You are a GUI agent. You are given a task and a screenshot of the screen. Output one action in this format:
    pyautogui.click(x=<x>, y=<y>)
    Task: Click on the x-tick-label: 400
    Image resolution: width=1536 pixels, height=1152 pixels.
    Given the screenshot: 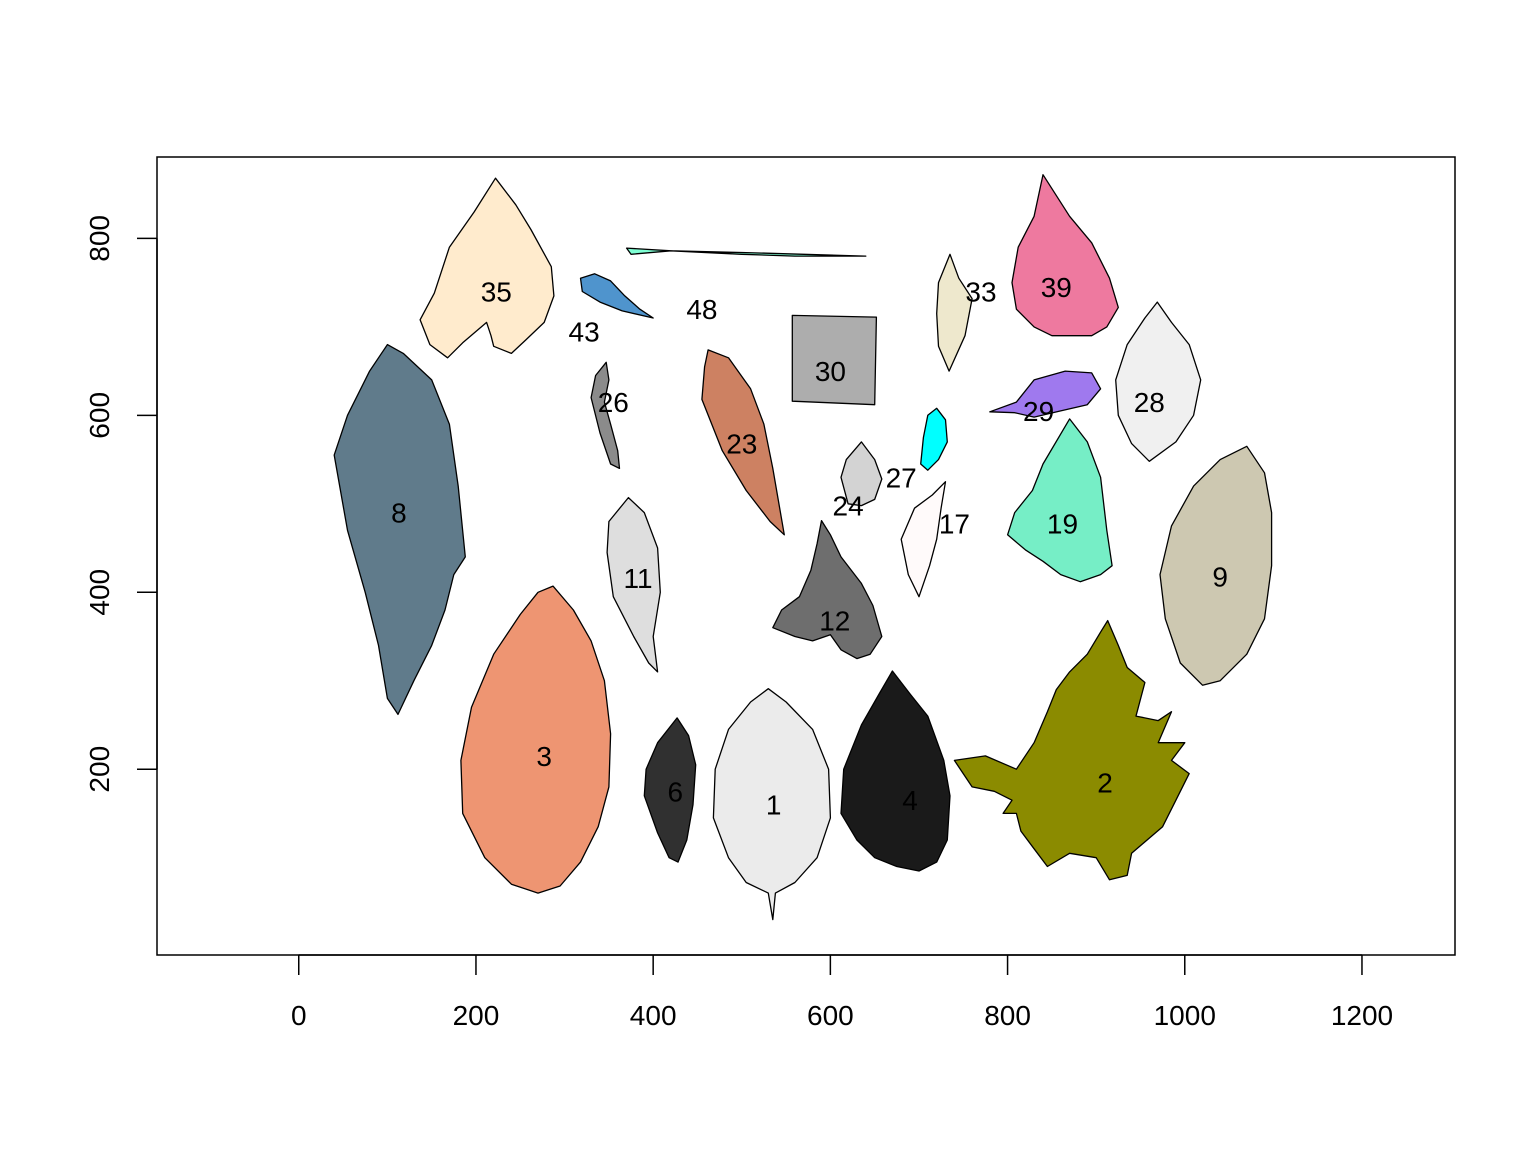 What is the action you would take?
    pyautogui.click(x=653, y=1015)
    